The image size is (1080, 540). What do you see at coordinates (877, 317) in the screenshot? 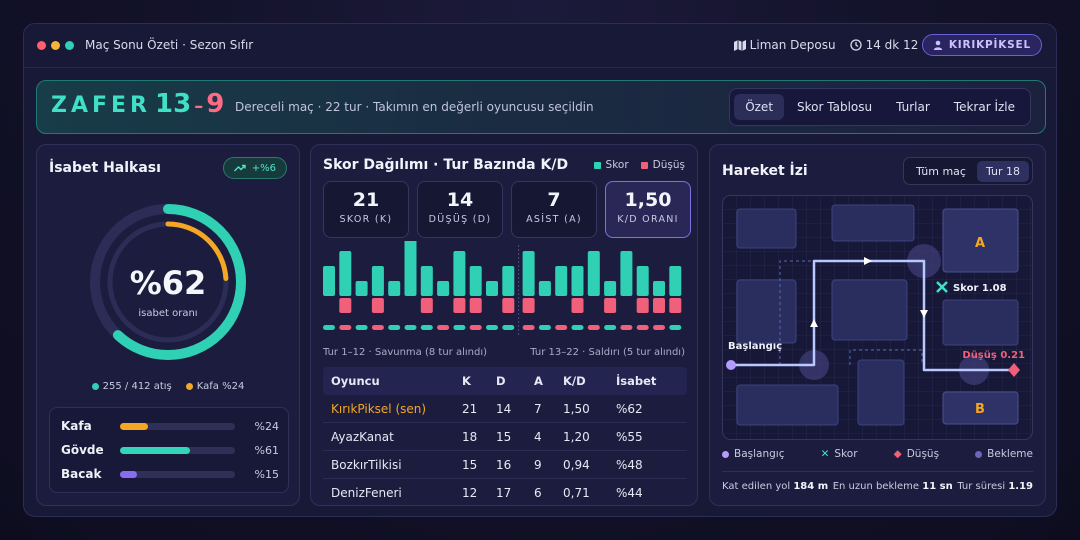
I see `movement-map: A B Başlangıç Skor 1.08 Düşüş 0.21` at bounding box center [877, 317].